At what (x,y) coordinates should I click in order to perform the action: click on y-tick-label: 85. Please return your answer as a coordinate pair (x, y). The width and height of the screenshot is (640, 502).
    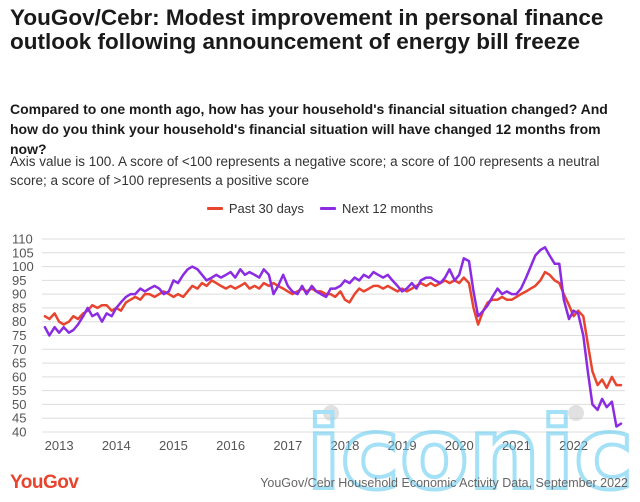
    Looking at the image, I should click on (19, 307).